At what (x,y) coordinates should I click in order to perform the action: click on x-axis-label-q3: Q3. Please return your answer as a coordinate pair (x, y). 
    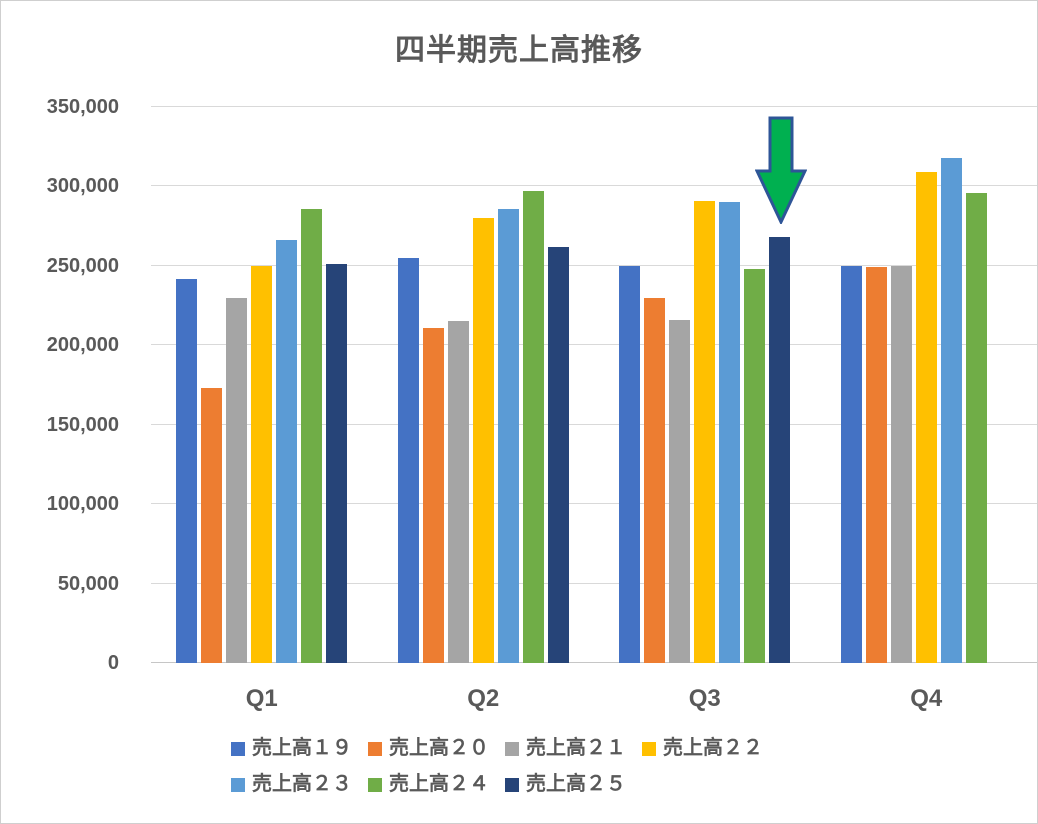
    Looking at the image, I should click on (704, 698).